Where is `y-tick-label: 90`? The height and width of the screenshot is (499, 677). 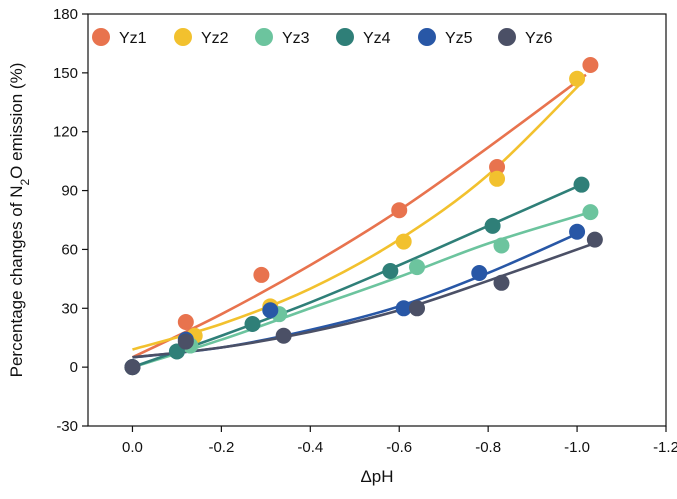
y-tick-label: 90 is located at coordinates (69, 191).